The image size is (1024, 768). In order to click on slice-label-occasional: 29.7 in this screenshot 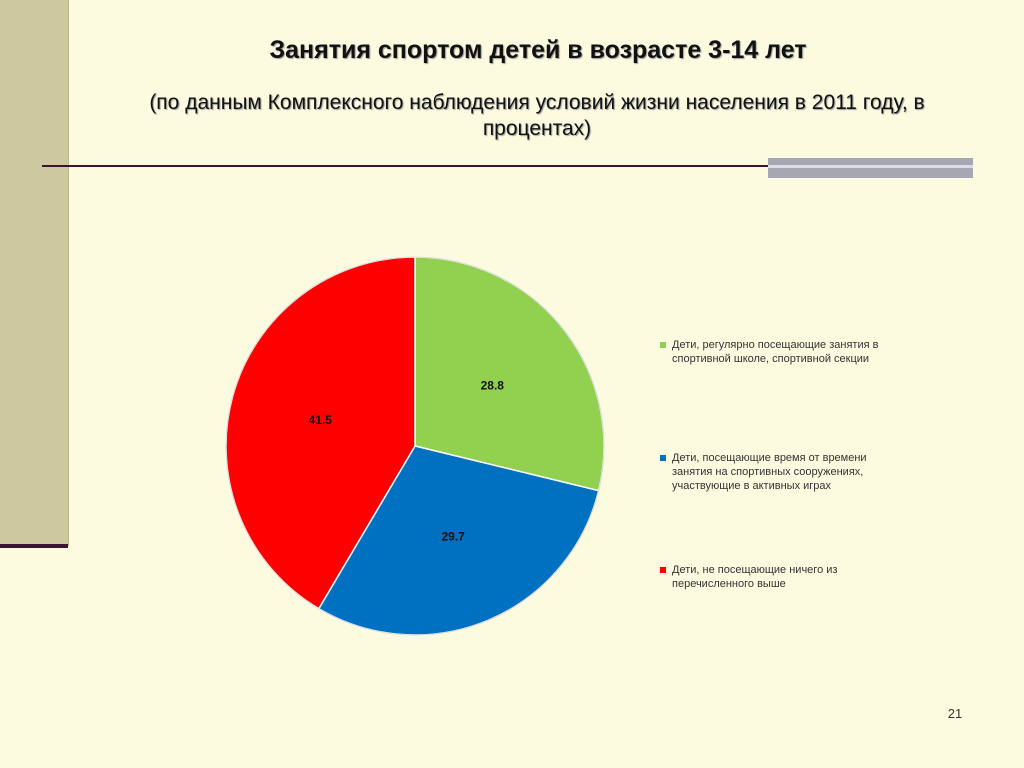, I will do `click(454, 537)`.